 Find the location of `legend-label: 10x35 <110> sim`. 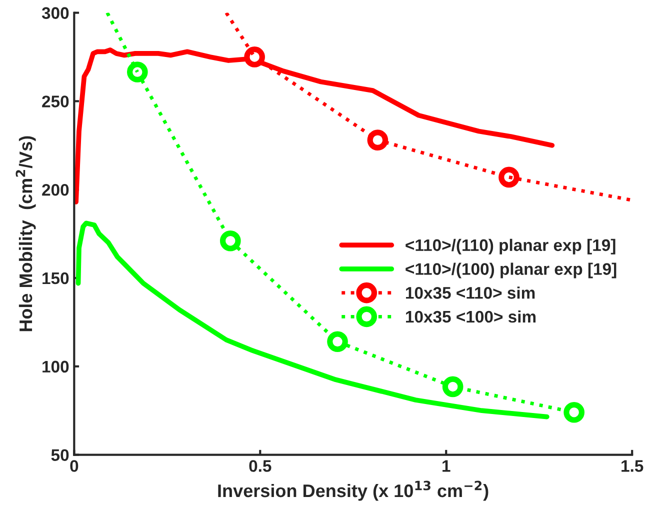

legend-label: 10x35 <110> sim is located at coordinates (470, 292).